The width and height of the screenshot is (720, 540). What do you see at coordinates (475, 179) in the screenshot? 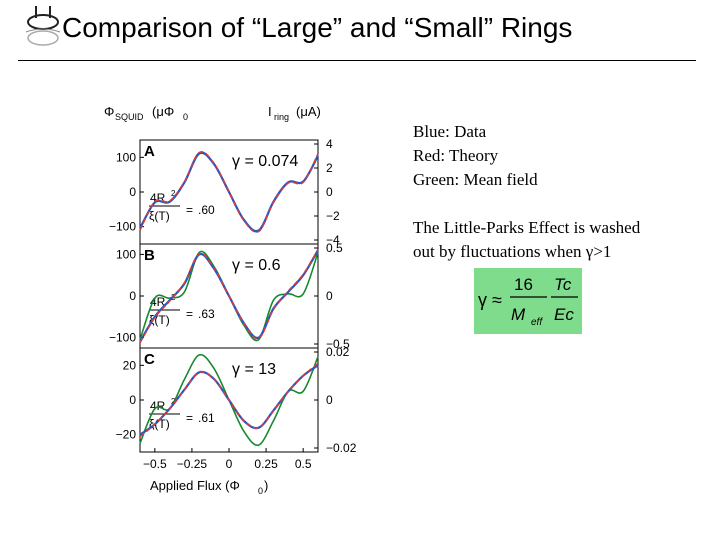
I see `note-meanfield-color: Green: Mean field` at bounding box center [475, 179].